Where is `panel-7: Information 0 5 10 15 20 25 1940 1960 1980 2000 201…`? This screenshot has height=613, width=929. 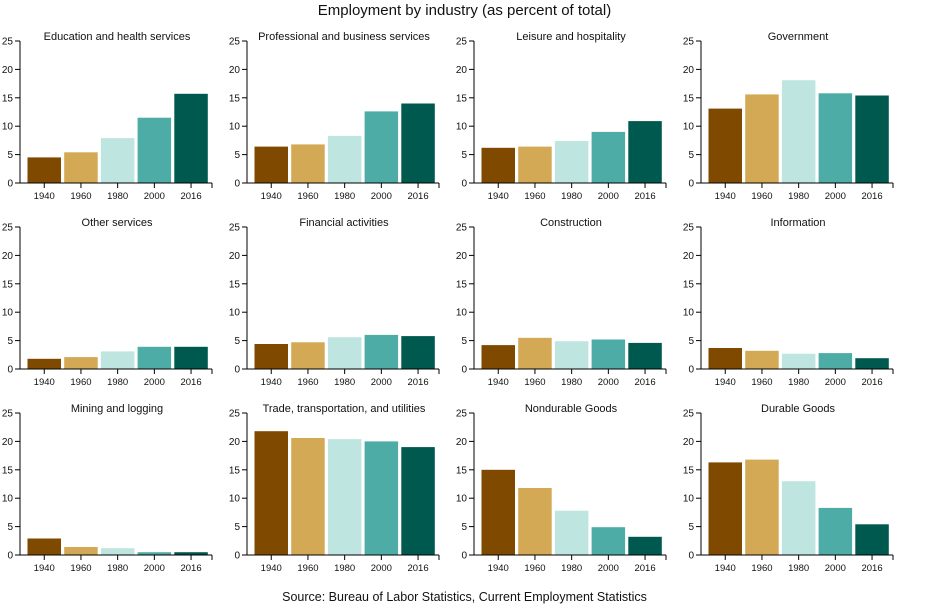 panel-7: Information 0 5 10 15 20 25 1940 1960 1980 2000 201… is located at coordinates (788, 302).